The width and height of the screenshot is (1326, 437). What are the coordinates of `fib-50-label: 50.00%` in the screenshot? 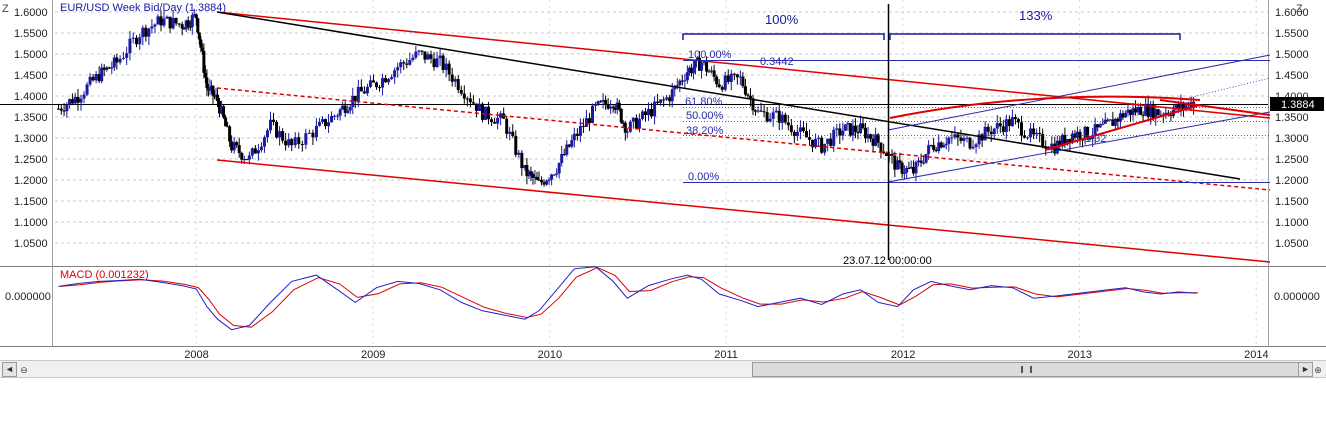 It's located at (705, 116).